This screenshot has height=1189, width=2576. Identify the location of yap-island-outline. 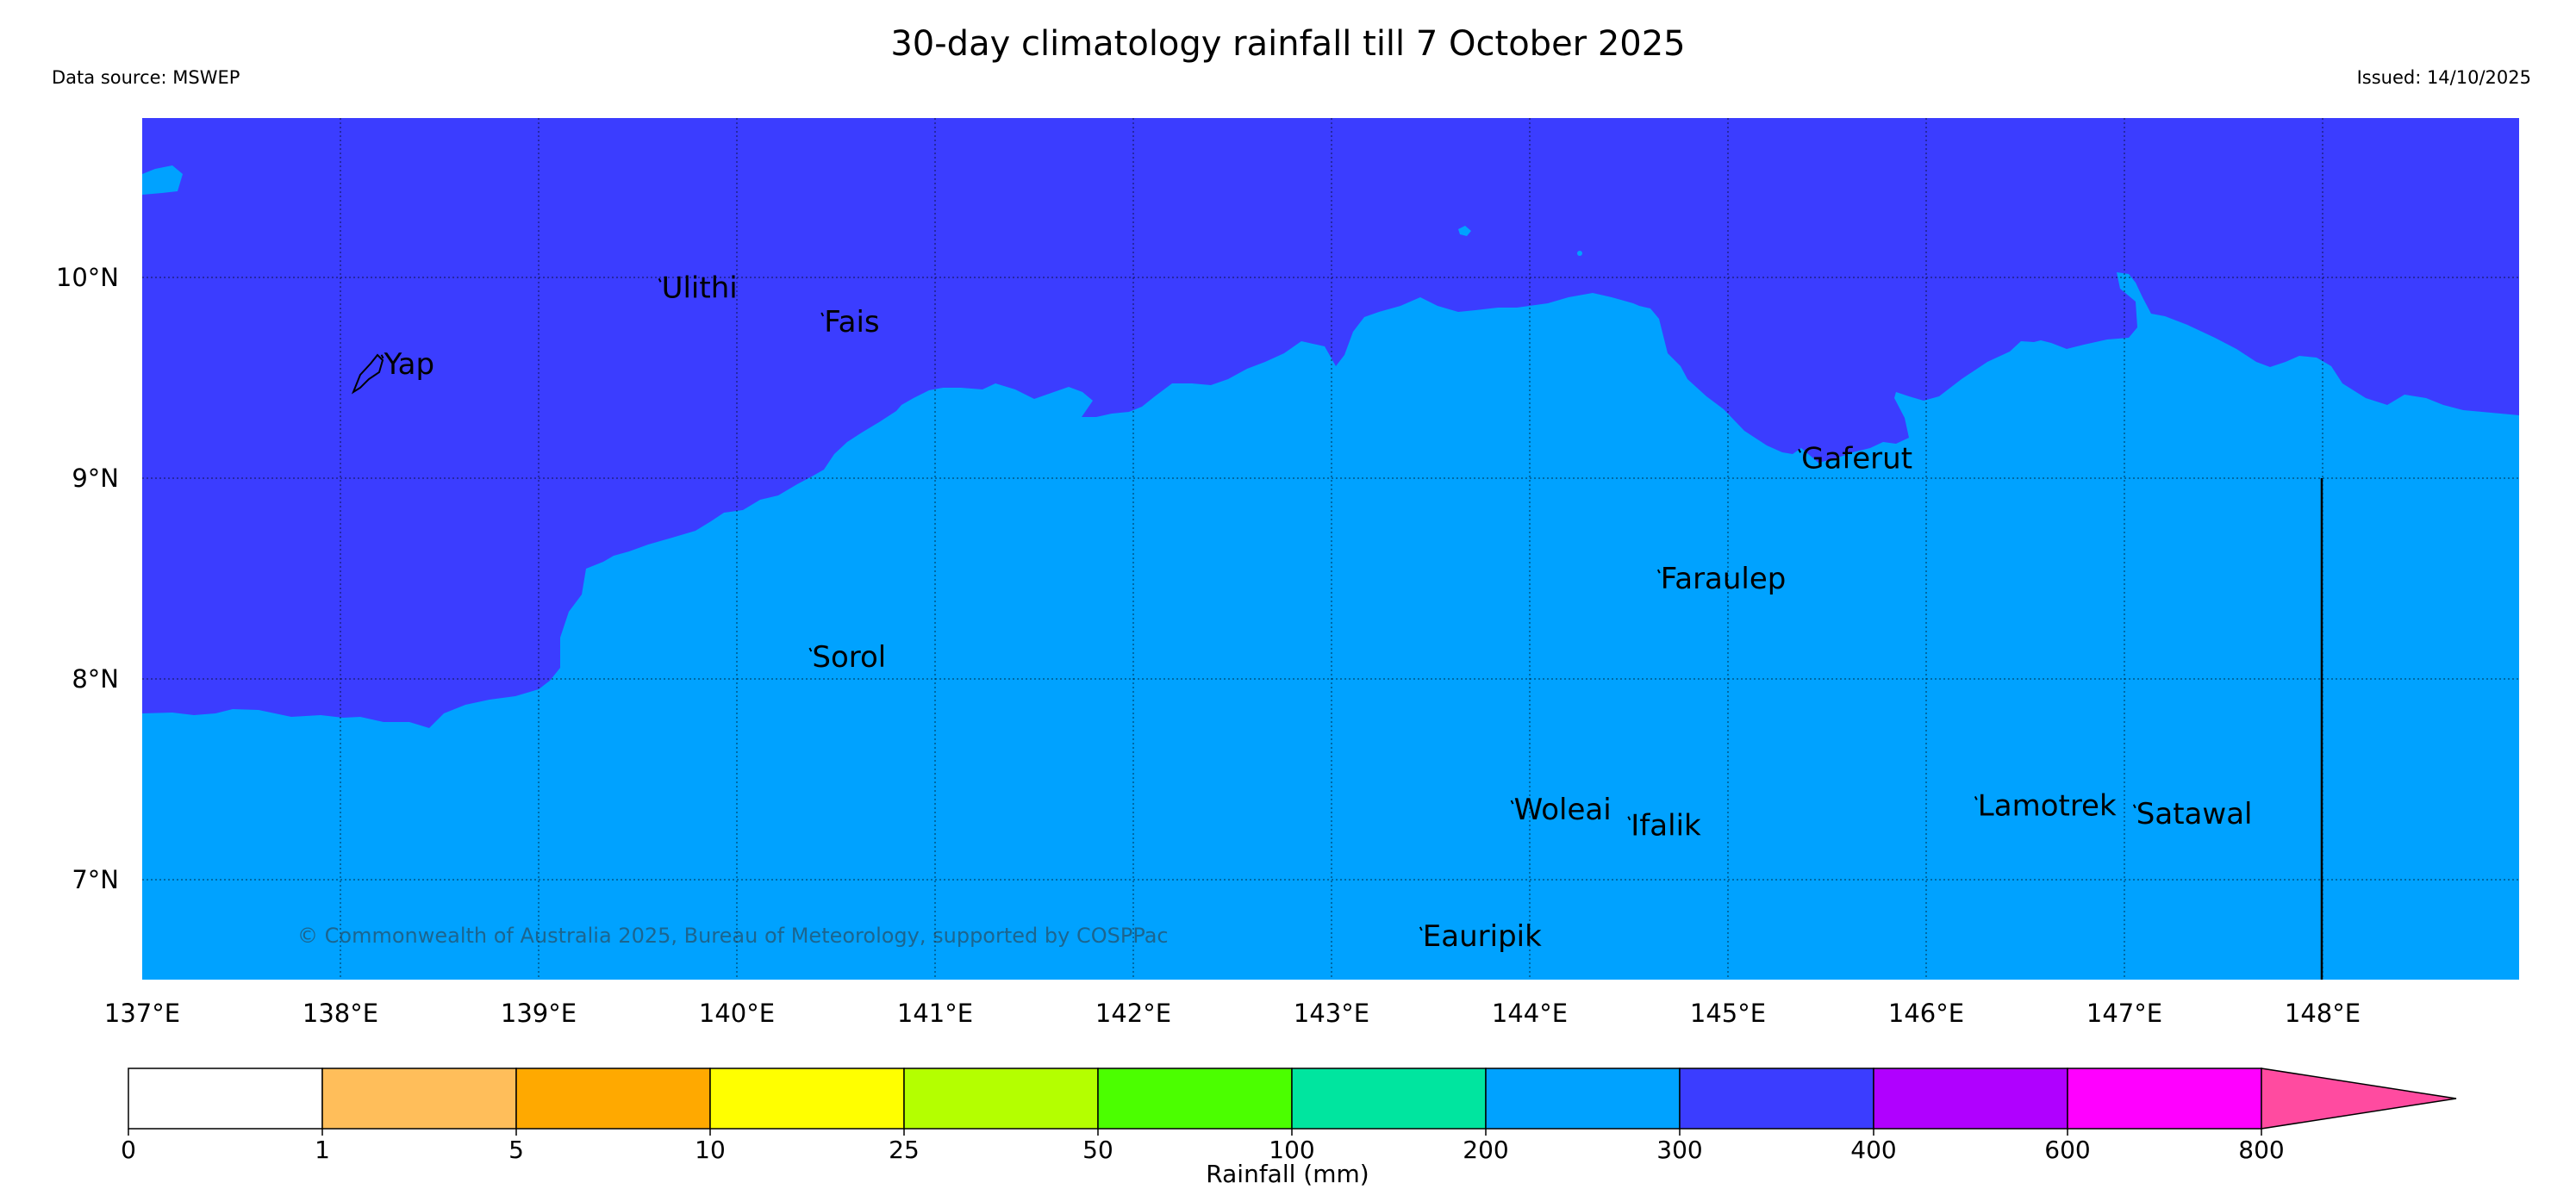
(367, 374).